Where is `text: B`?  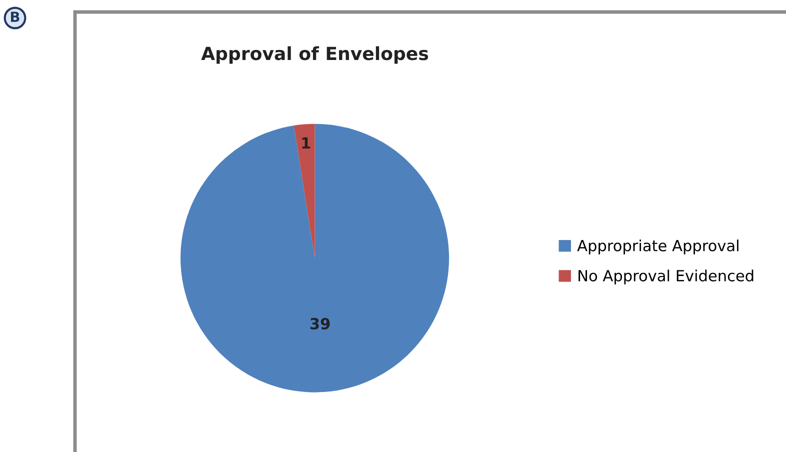 text: B is located at coordinates (15, 17).